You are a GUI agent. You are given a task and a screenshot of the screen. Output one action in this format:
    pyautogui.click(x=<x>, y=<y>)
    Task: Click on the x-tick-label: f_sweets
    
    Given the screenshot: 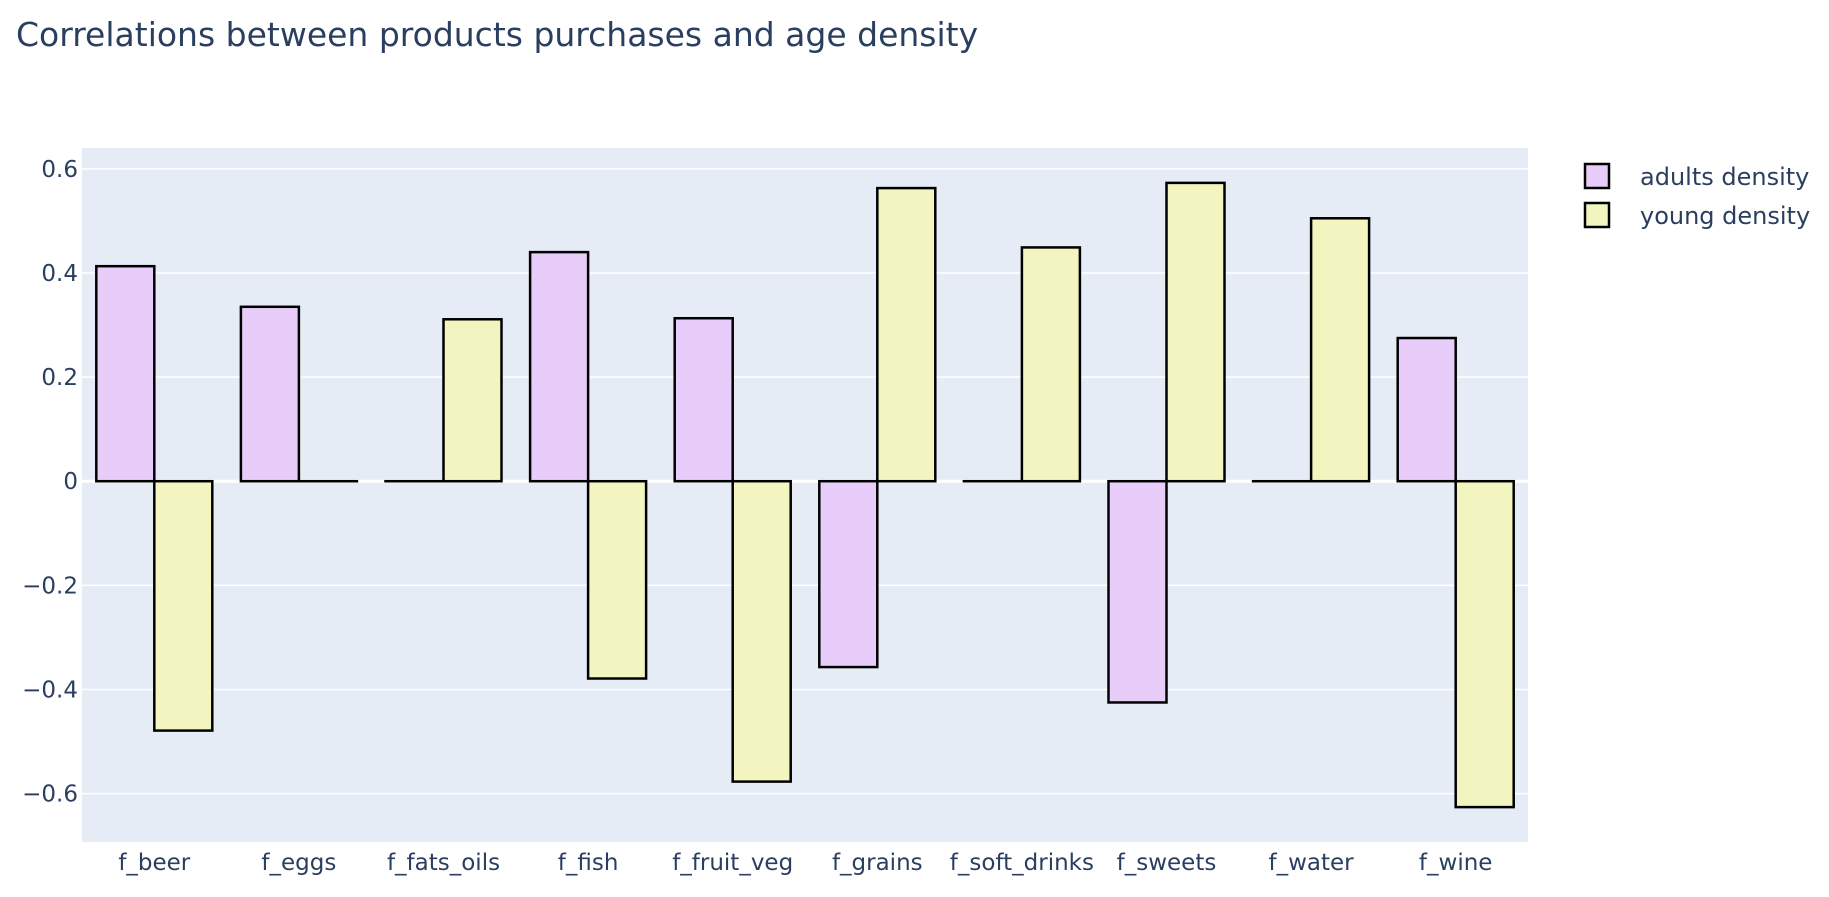 What is the action you would take?
    pyautogui.click(x=1167, y=863)
    